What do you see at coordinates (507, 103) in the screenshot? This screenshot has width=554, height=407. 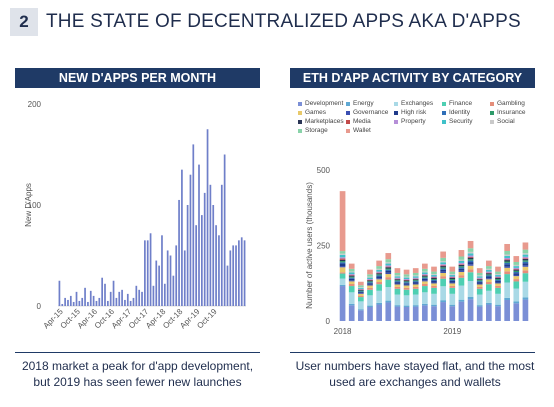 I see `legend-item: Gambling` at bounding box center [507, 103].